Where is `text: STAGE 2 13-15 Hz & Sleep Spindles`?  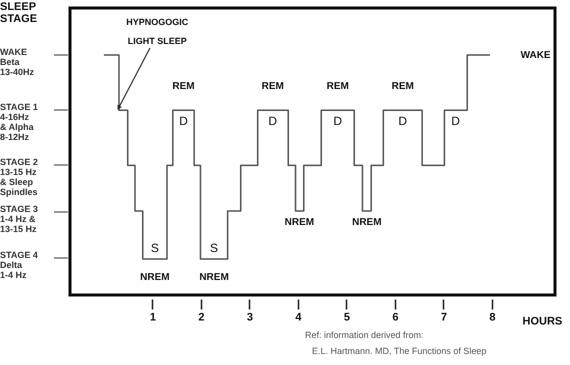 text: STAGE 2 13-15 Hz & Sleep Spindles is located at coordinates (19, 177).